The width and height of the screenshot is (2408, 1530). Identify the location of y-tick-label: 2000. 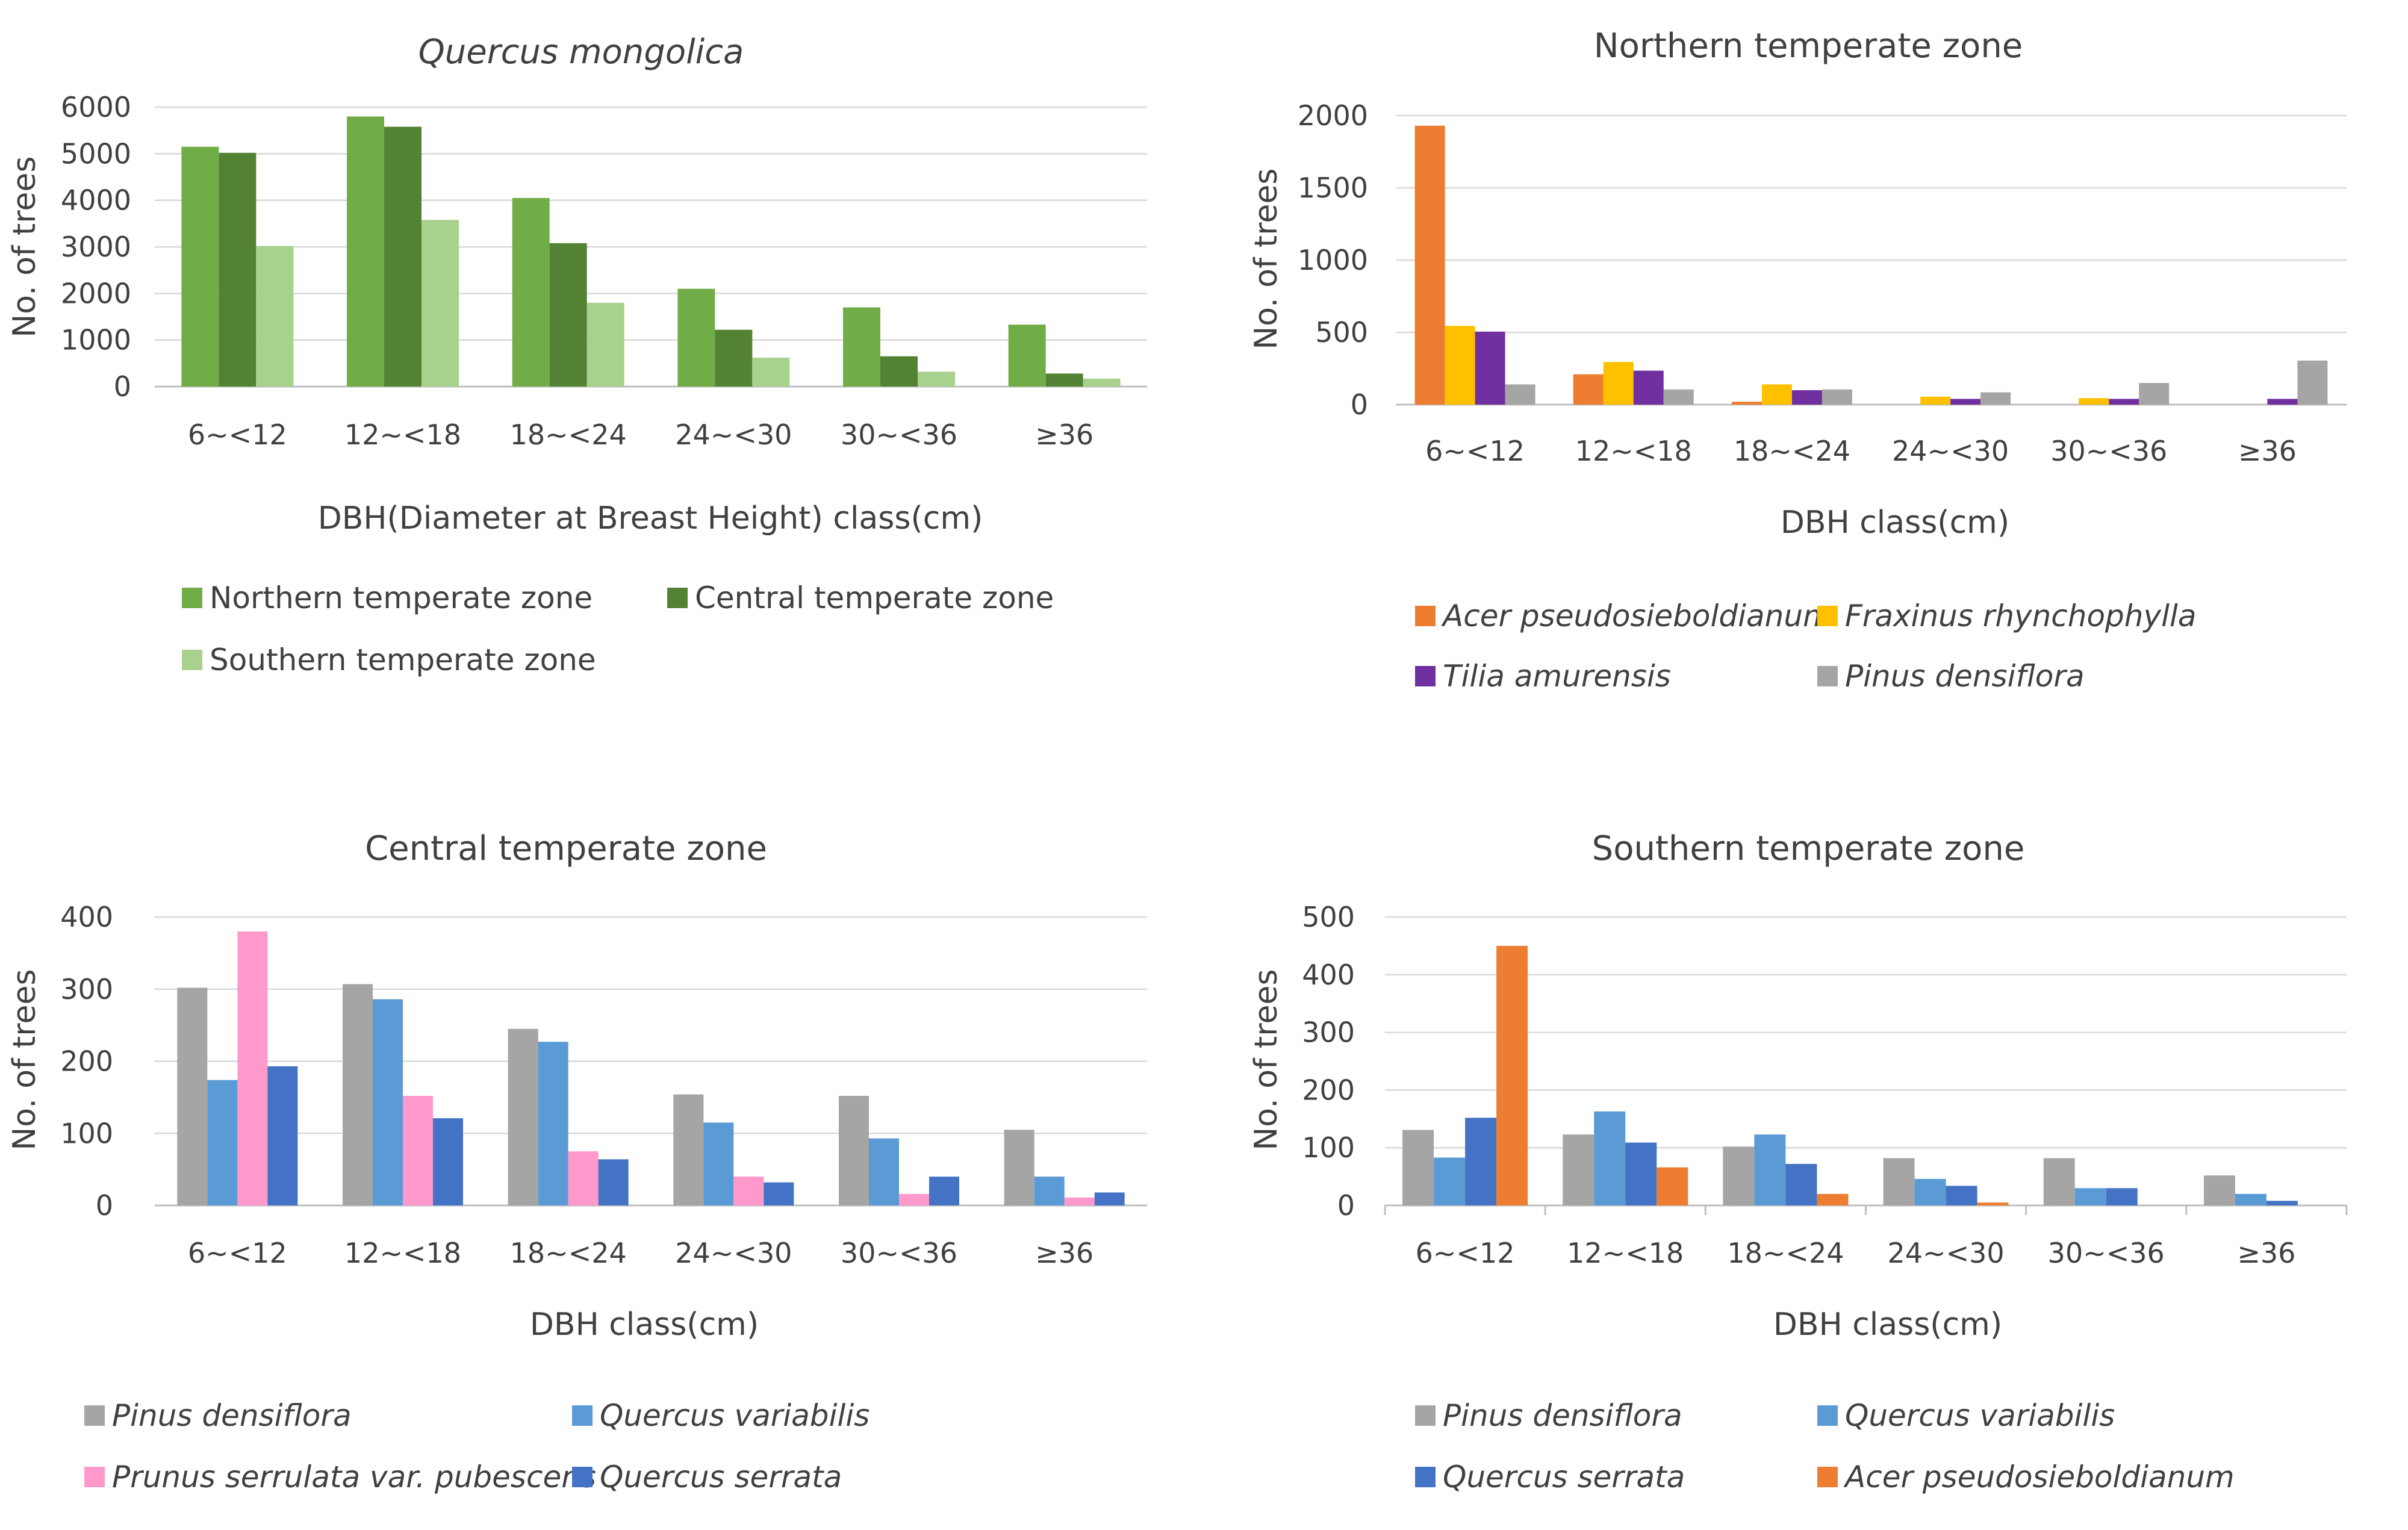
(96, 293).